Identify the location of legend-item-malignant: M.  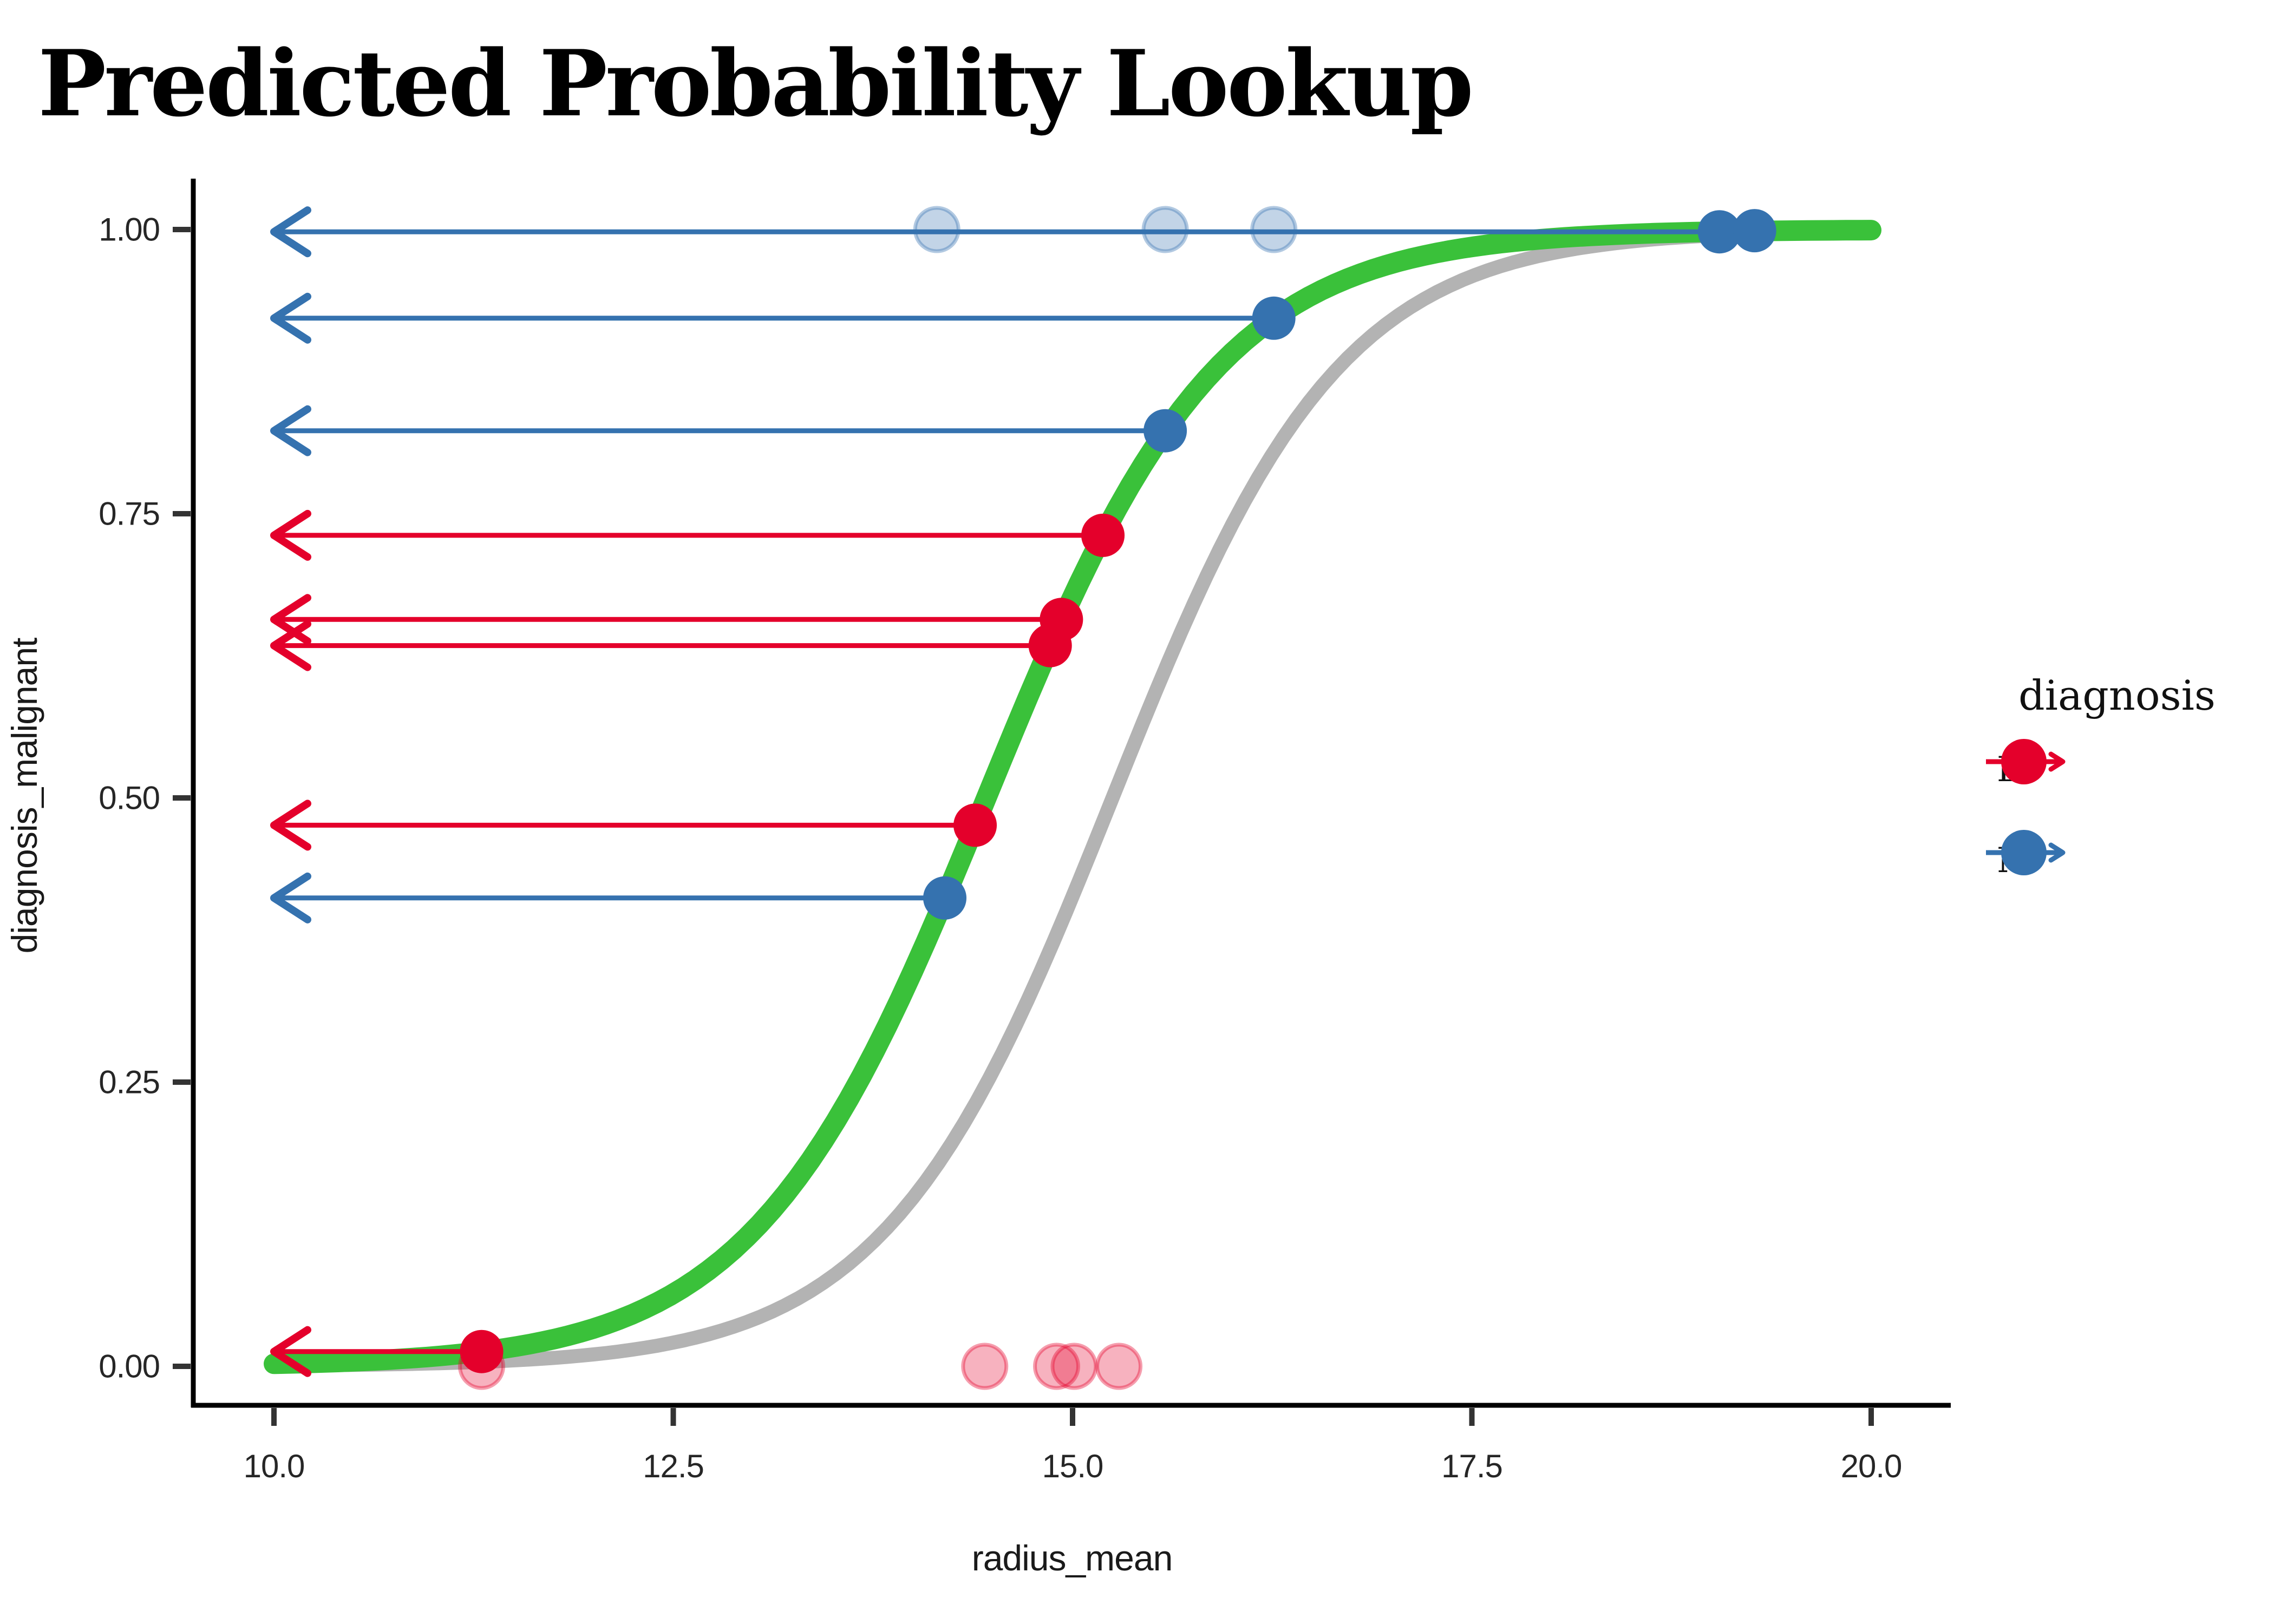
(2128, 861).